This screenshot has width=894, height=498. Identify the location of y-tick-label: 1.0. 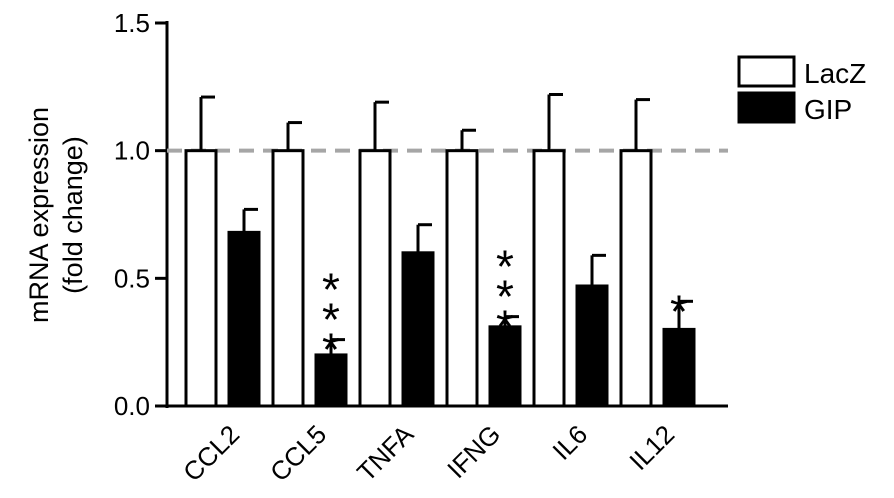
(132, 151).